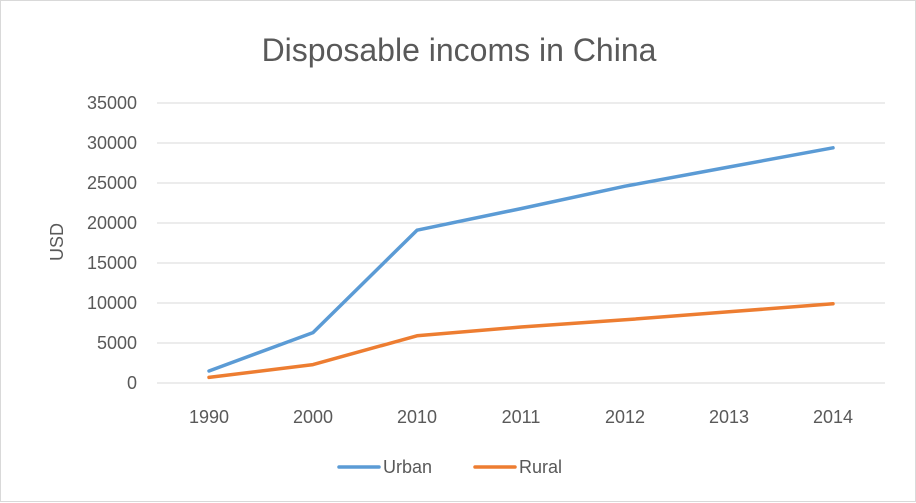 This screenshot has height=503, width=916. I want to click on legend-label-rural: Rural, so click(540, 467).